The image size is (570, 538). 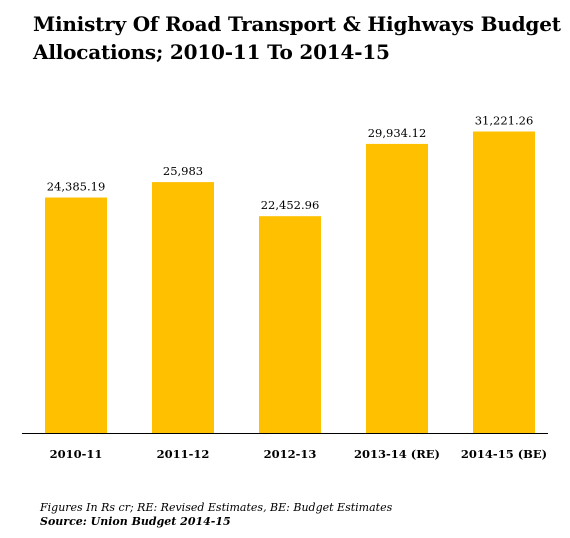 I want to click on data-label-2011-12: 25,983, so click(x=183, y=171).